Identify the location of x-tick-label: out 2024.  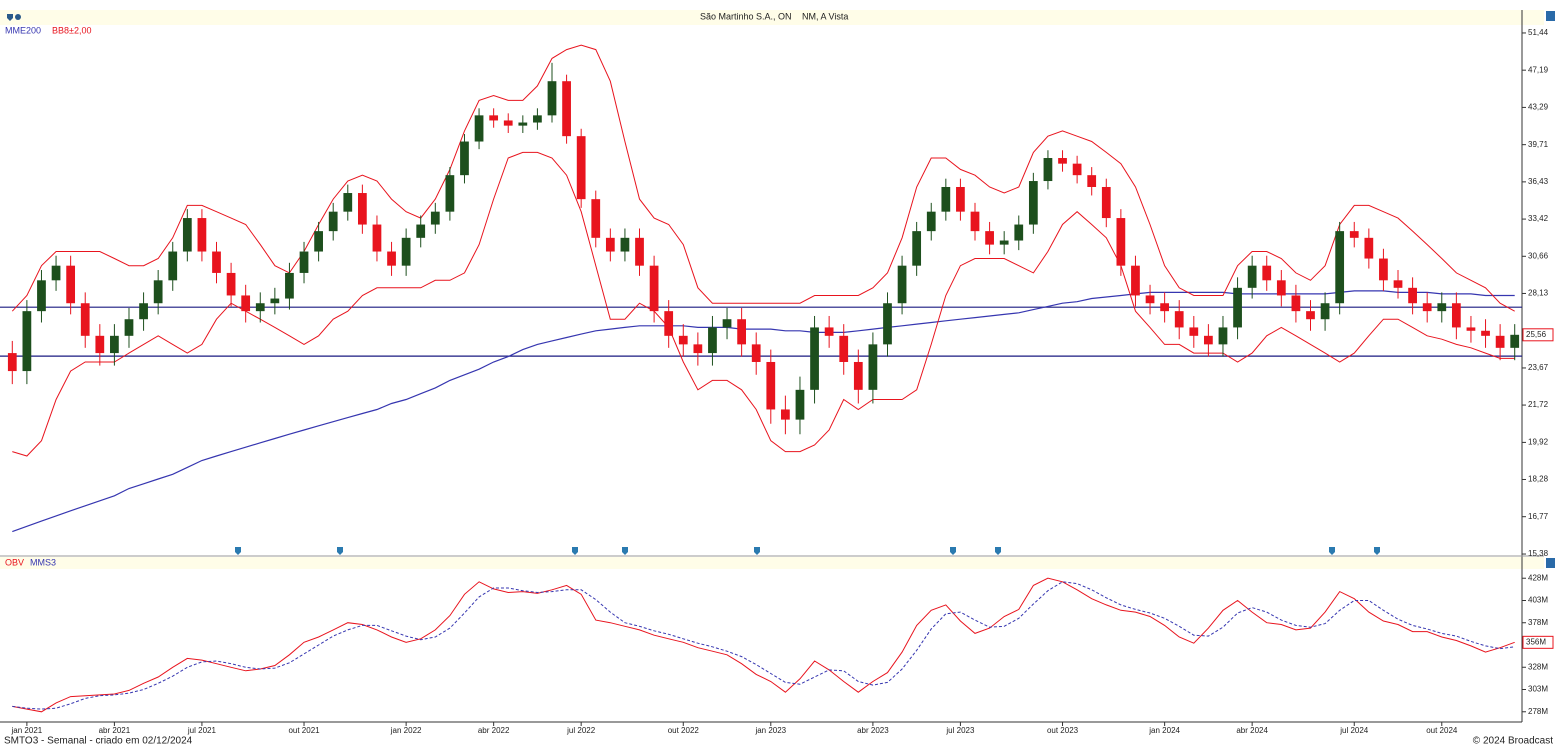
(1442, 730).